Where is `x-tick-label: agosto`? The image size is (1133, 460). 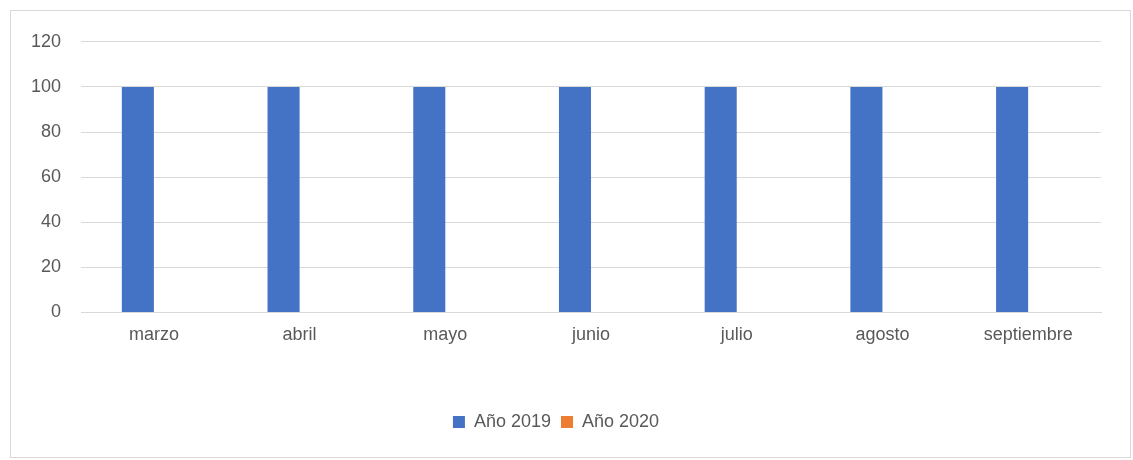
x-tick-label: agosto is located at coordinates (882, 334).